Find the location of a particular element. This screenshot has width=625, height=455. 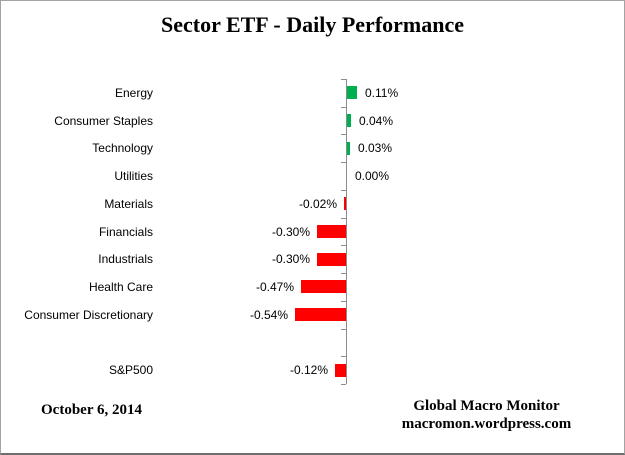

category-label: Industrials is located at coordinates (125, 259).